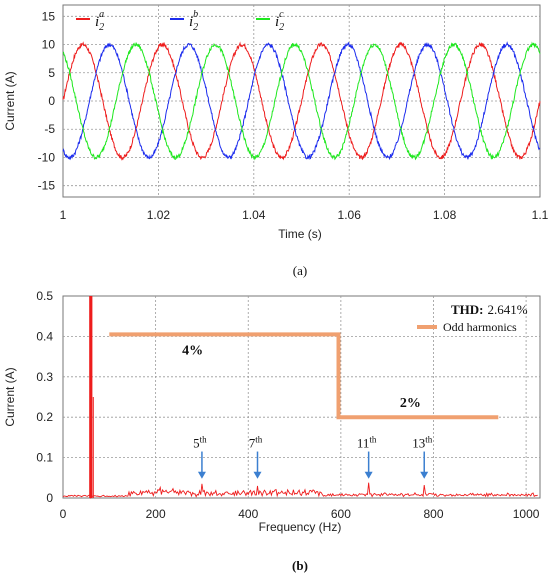 The image size is (550, 578). Describe the element at coordinates (101, 14) in the screenshot. I see `legend-sup: a` at that location.